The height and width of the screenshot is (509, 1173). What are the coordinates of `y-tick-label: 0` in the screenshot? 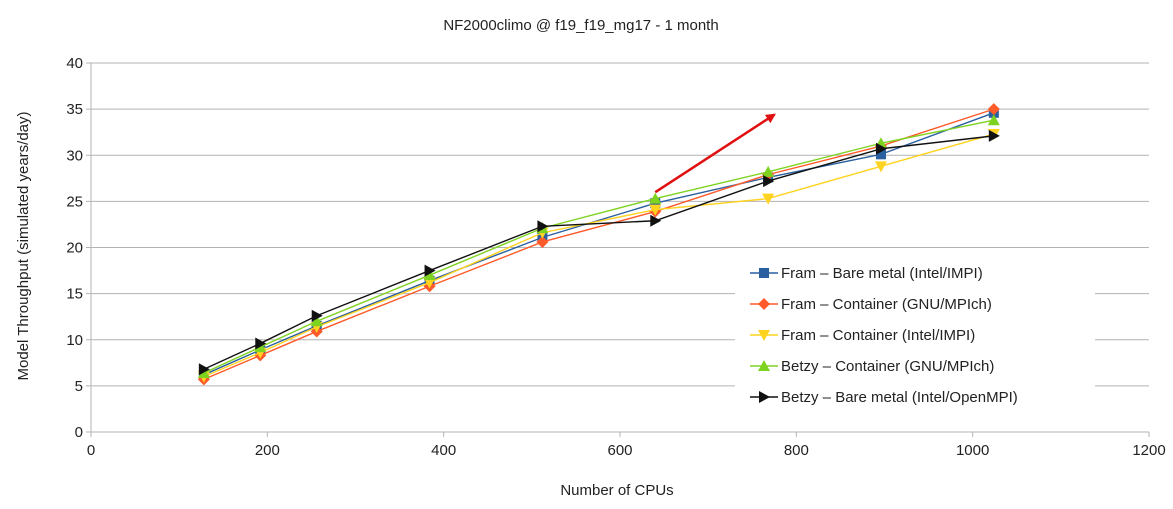 It's located at (79, 432).